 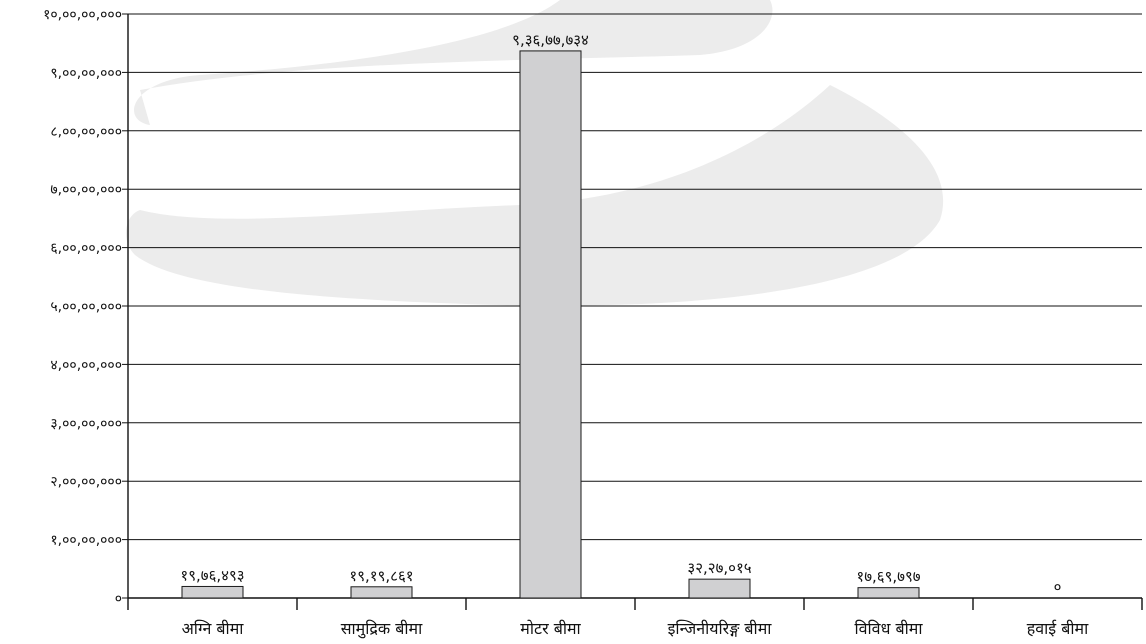 I want to click on y-tick-label: १,००,००,०००, so click(x=86, y=541).